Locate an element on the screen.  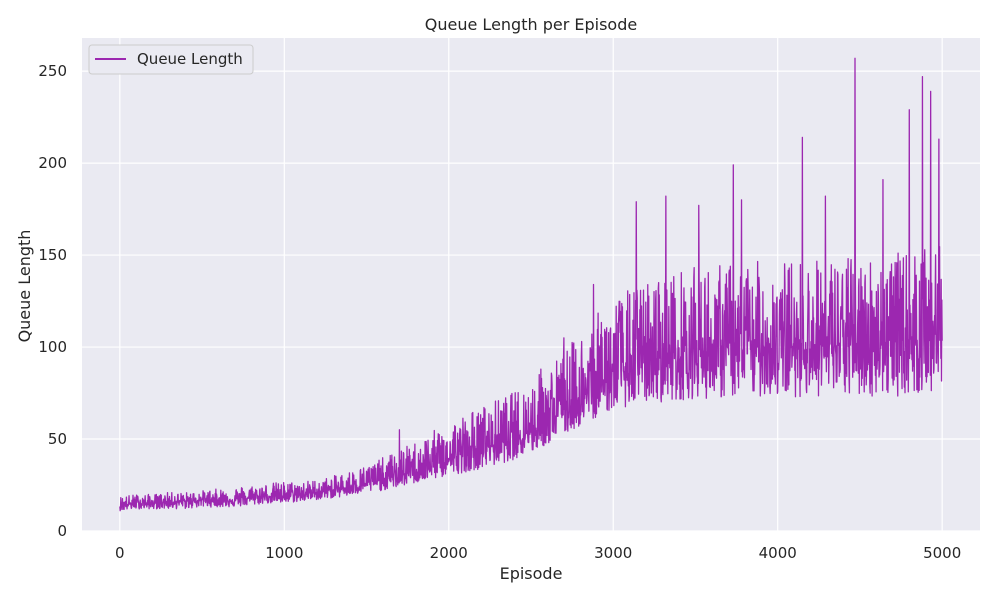
x-tick-label: 3000 is located at coordinates (613, 553).